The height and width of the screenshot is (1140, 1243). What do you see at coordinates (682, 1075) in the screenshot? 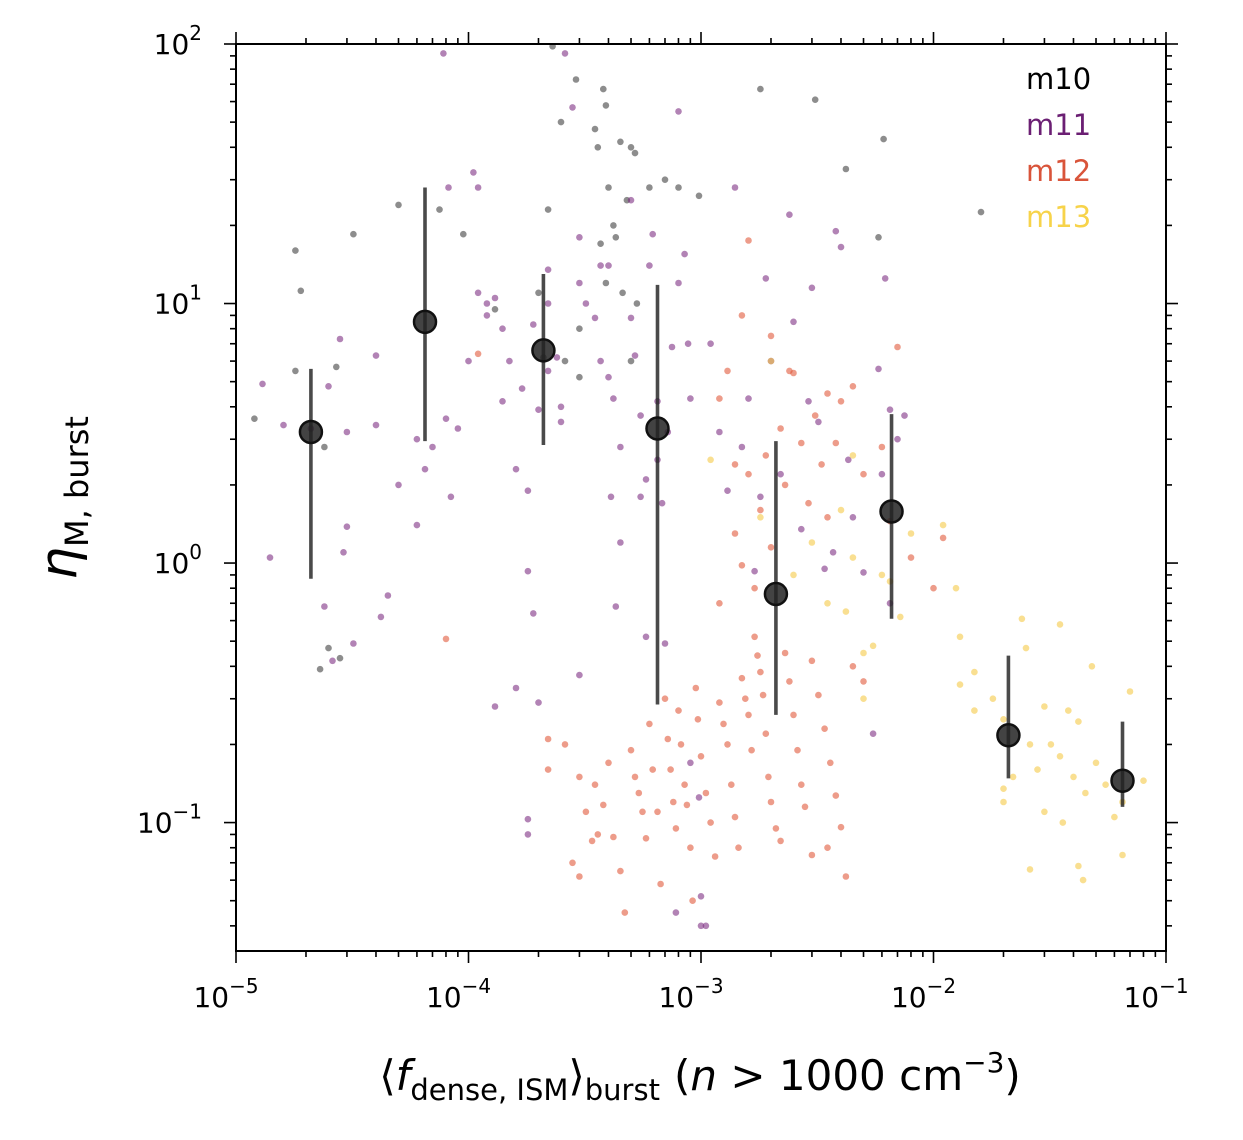
I see `x-axis-title-paren: (` at bounding box center [682, 1075].